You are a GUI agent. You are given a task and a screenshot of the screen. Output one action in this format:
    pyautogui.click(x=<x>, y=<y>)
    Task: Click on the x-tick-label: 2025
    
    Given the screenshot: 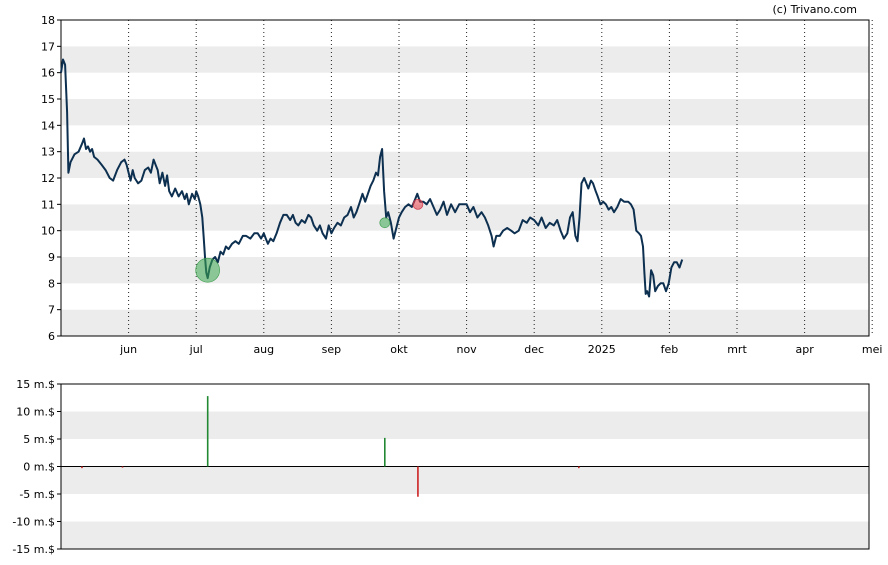 What is the action you would take?
    pyautogui.click(x=602, y=349)
    